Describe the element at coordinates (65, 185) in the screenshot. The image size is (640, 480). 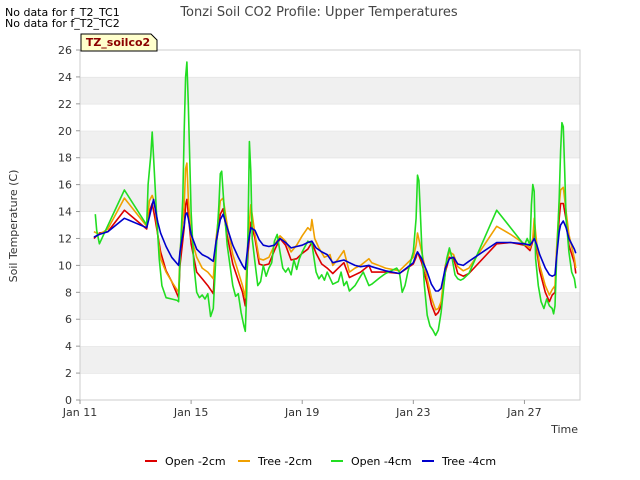
I see `y-tick-label: 16` at that location.